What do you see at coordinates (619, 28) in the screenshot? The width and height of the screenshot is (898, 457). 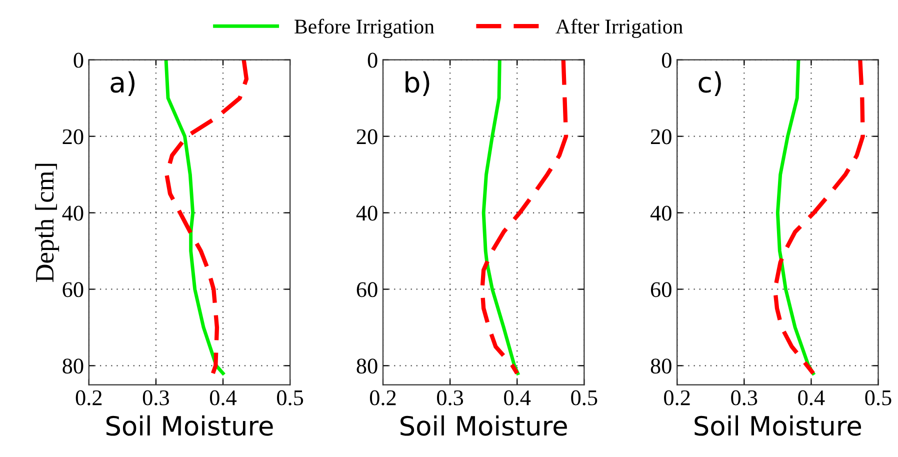 I see `legend-label: After Irrigation` at bounding box center [619, 28].